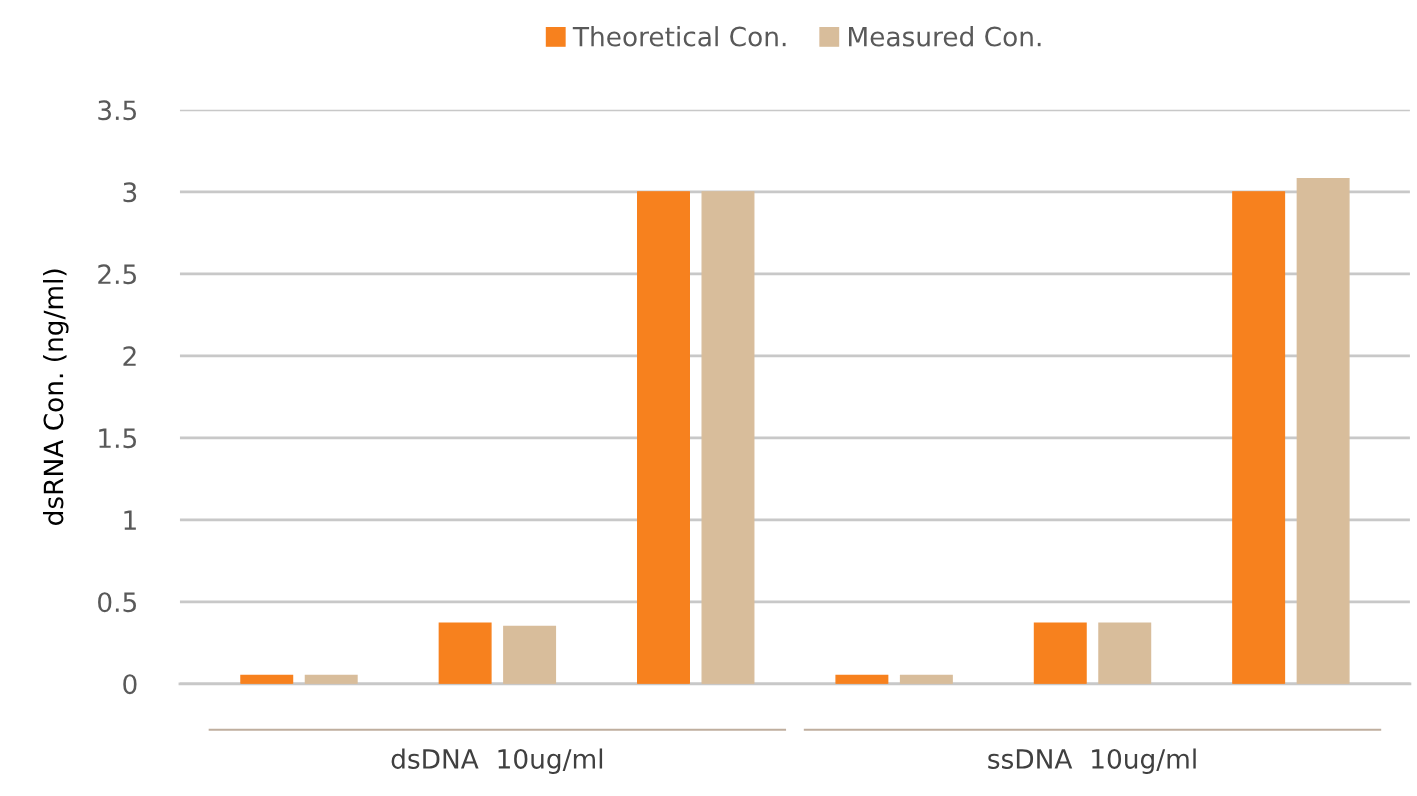 This screenshot has height=796, width=1417. I want to click on y-tick-label: 2.5, so click(117, 274).